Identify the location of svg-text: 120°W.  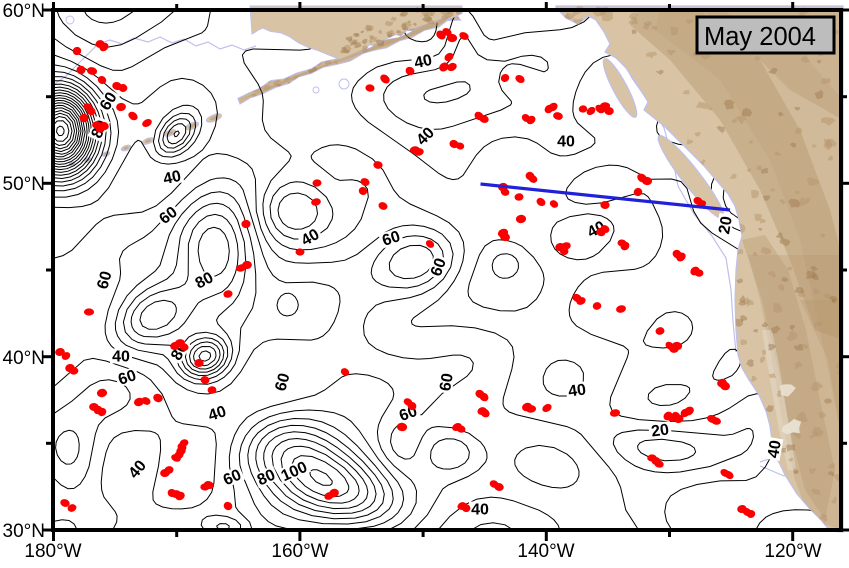
(792, 551).